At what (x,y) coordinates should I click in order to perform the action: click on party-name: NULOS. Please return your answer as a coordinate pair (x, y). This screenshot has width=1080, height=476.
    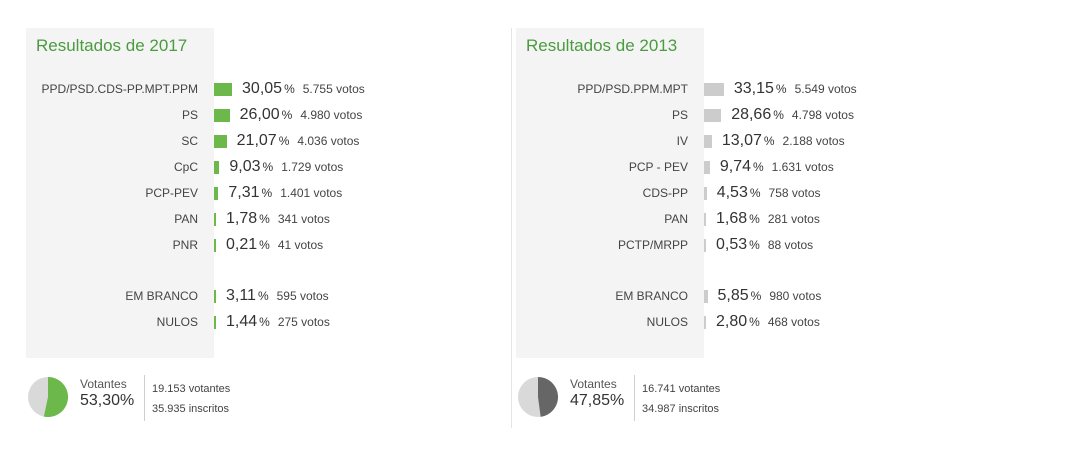
    Looking at the image, I should click on (667, 322).